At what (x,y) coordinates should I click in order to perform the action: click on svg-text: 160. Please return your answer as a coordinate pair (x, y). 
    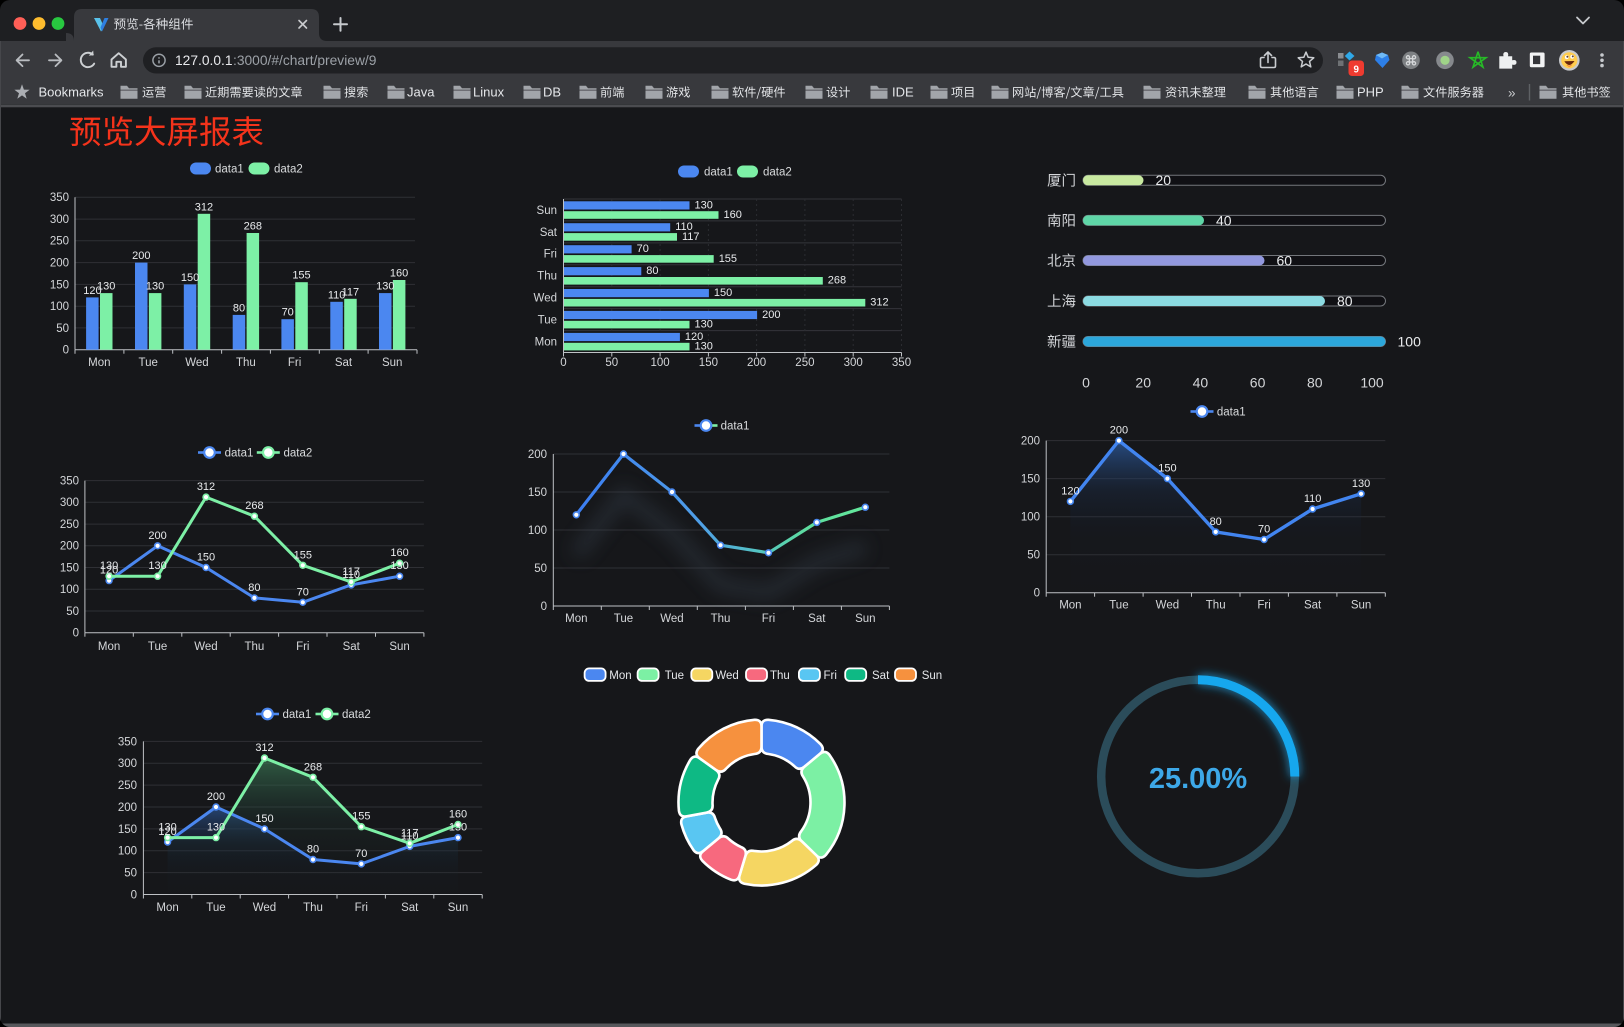
    Looking at the image, I should click on (399, 274).